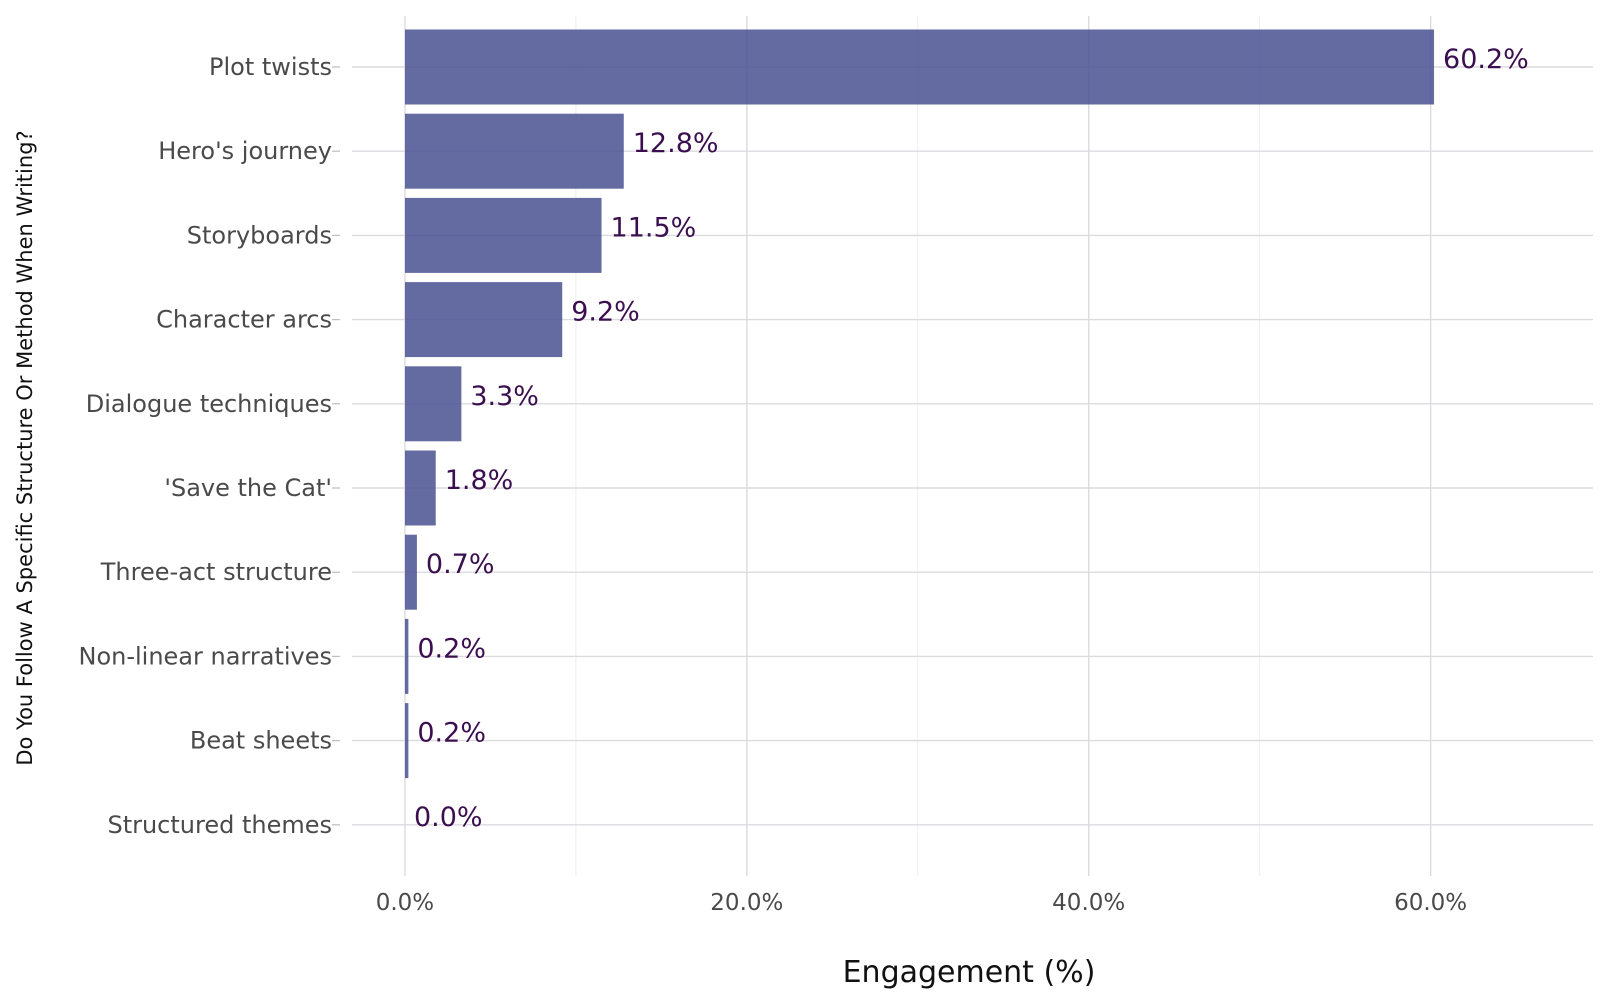 Image resolution: width=1600 pixels, height=1004 pixels. I want to click on bar-value-label: 12.8%, so click(676, 143).